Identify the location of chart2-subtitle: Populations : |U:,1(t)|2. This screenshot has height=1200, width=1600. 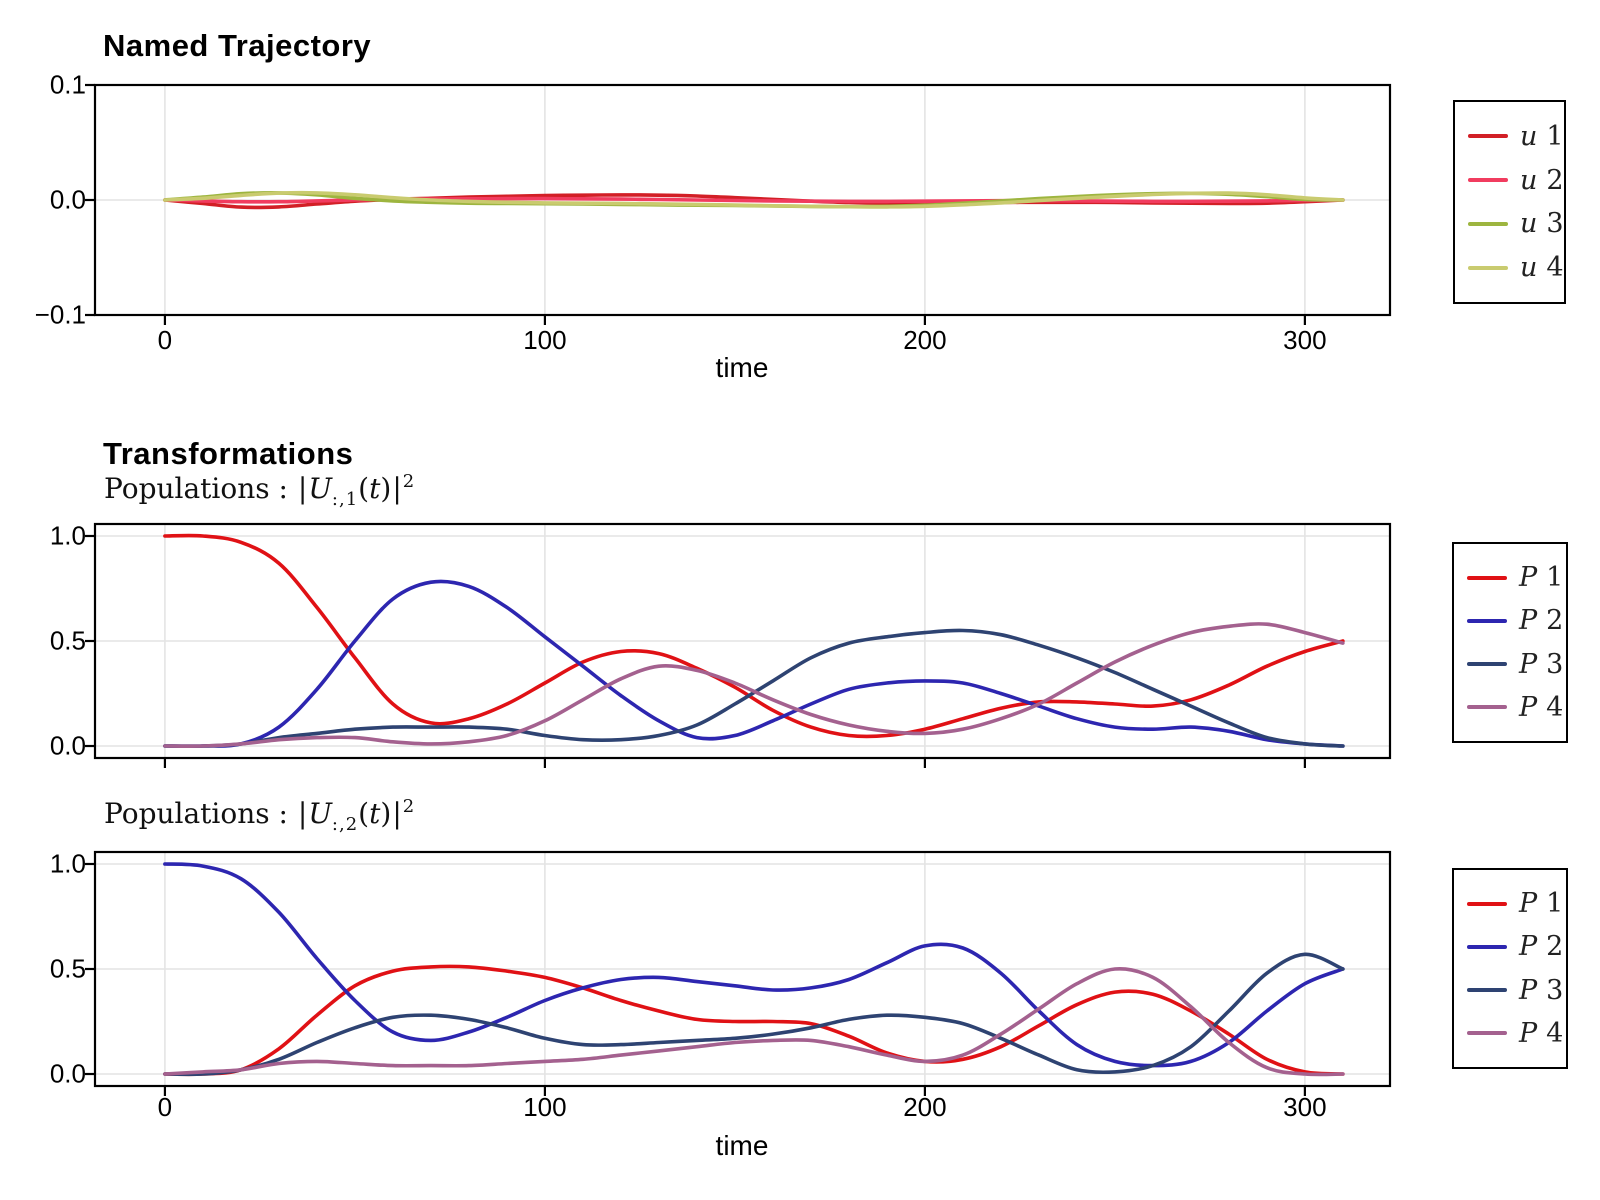
(259, 490).